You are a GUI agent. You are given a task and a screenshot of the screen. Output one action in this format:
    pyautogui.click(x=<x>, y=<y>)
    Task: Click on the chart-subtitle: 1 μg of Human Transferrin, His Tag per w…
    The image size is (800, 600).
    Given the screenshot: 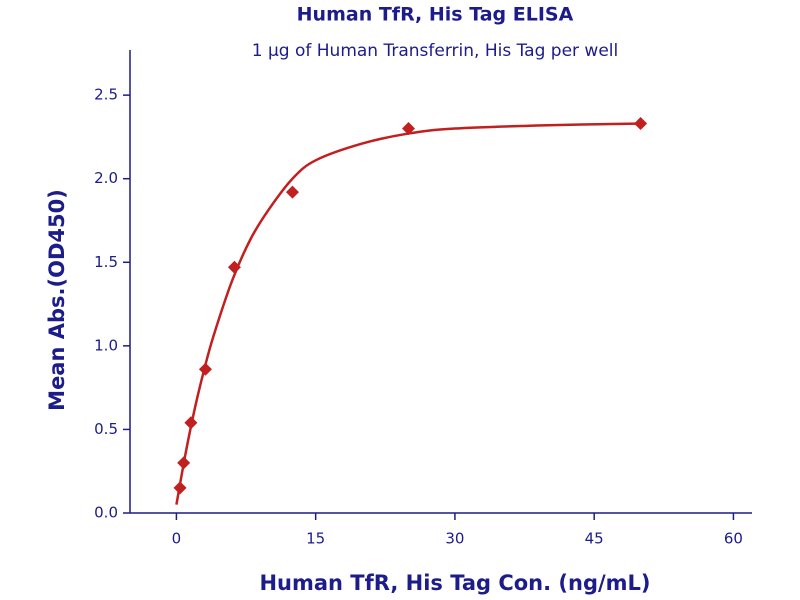 What is the action you would take?
    pyautogui.click(x=435, y=51)
    